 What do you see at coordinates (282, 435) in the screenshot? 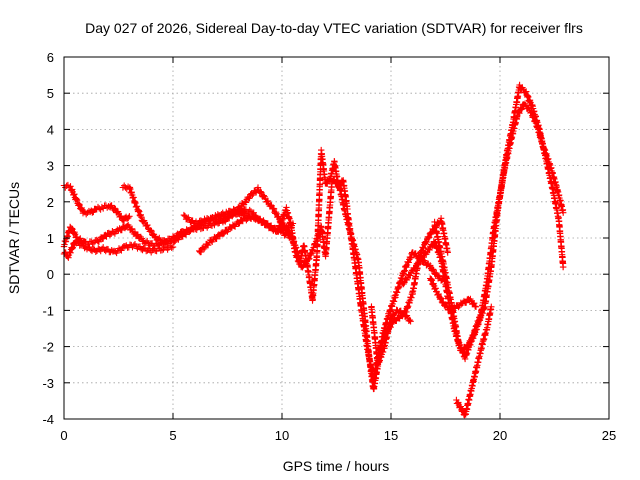
I see `x-tick-label: 10` at bounding box center [282, 435].